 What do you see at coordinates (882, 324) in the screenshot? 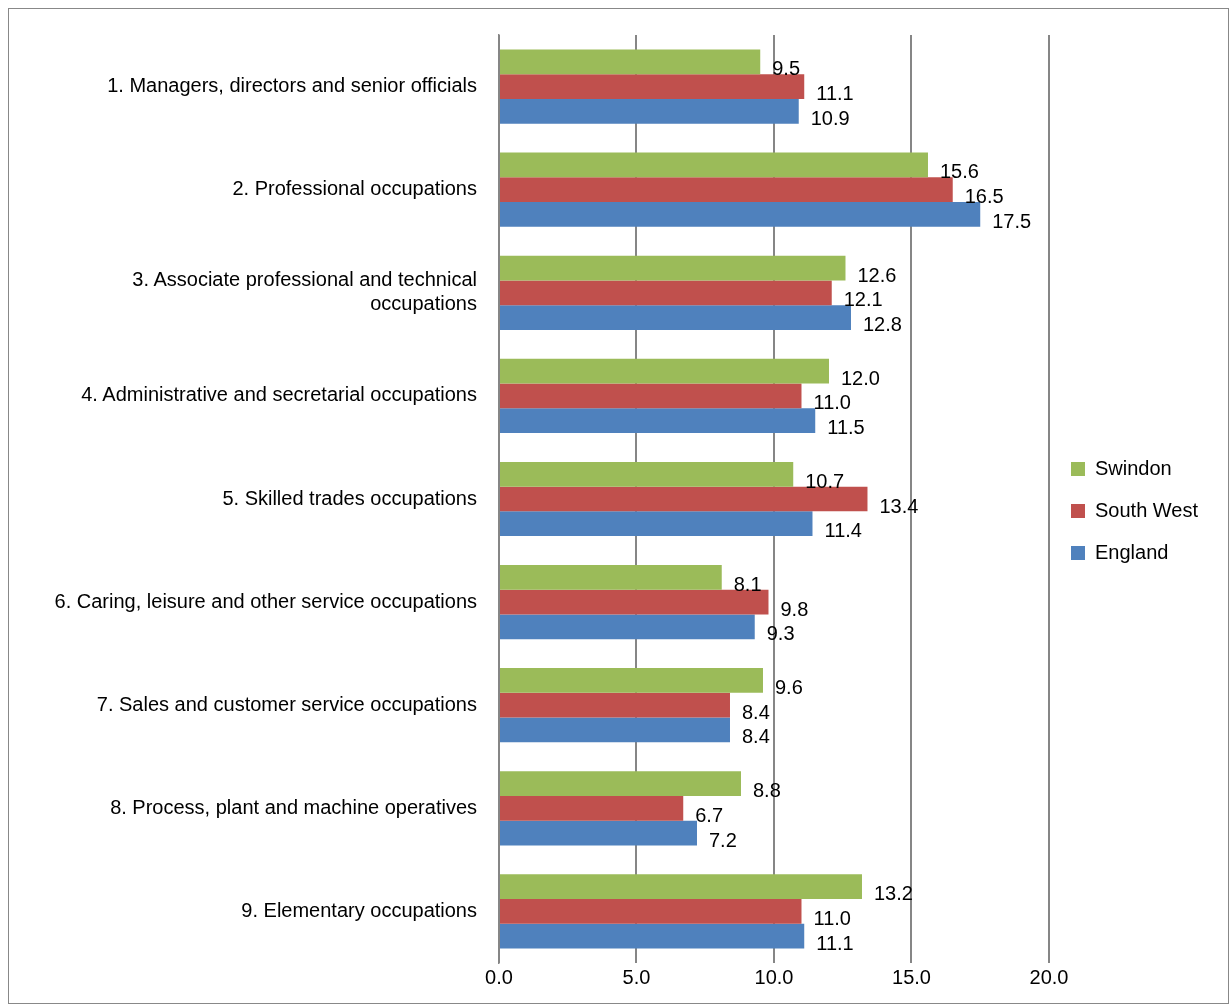
I see `data-label: 12.8` at bounding box center [882, 324].